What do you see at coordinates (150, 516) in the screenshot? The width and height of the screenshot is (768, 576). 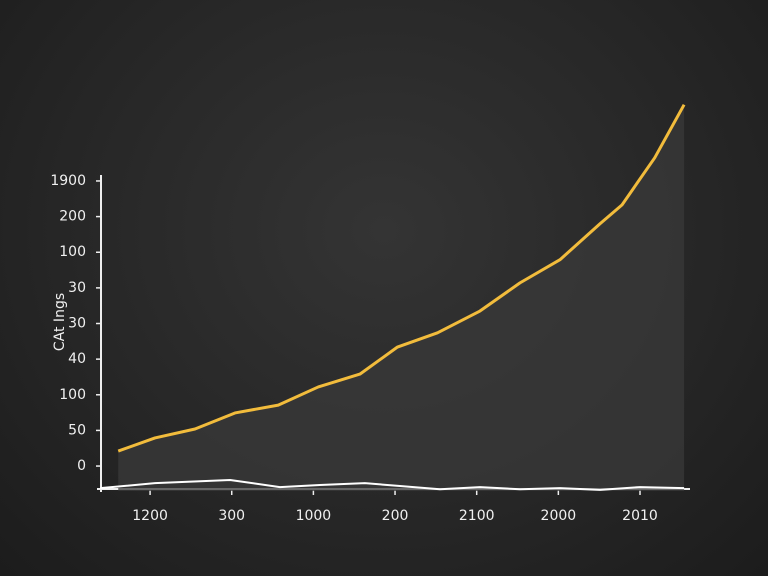 I see `x-tick-label: 1200` at bounding box center [150, 516].